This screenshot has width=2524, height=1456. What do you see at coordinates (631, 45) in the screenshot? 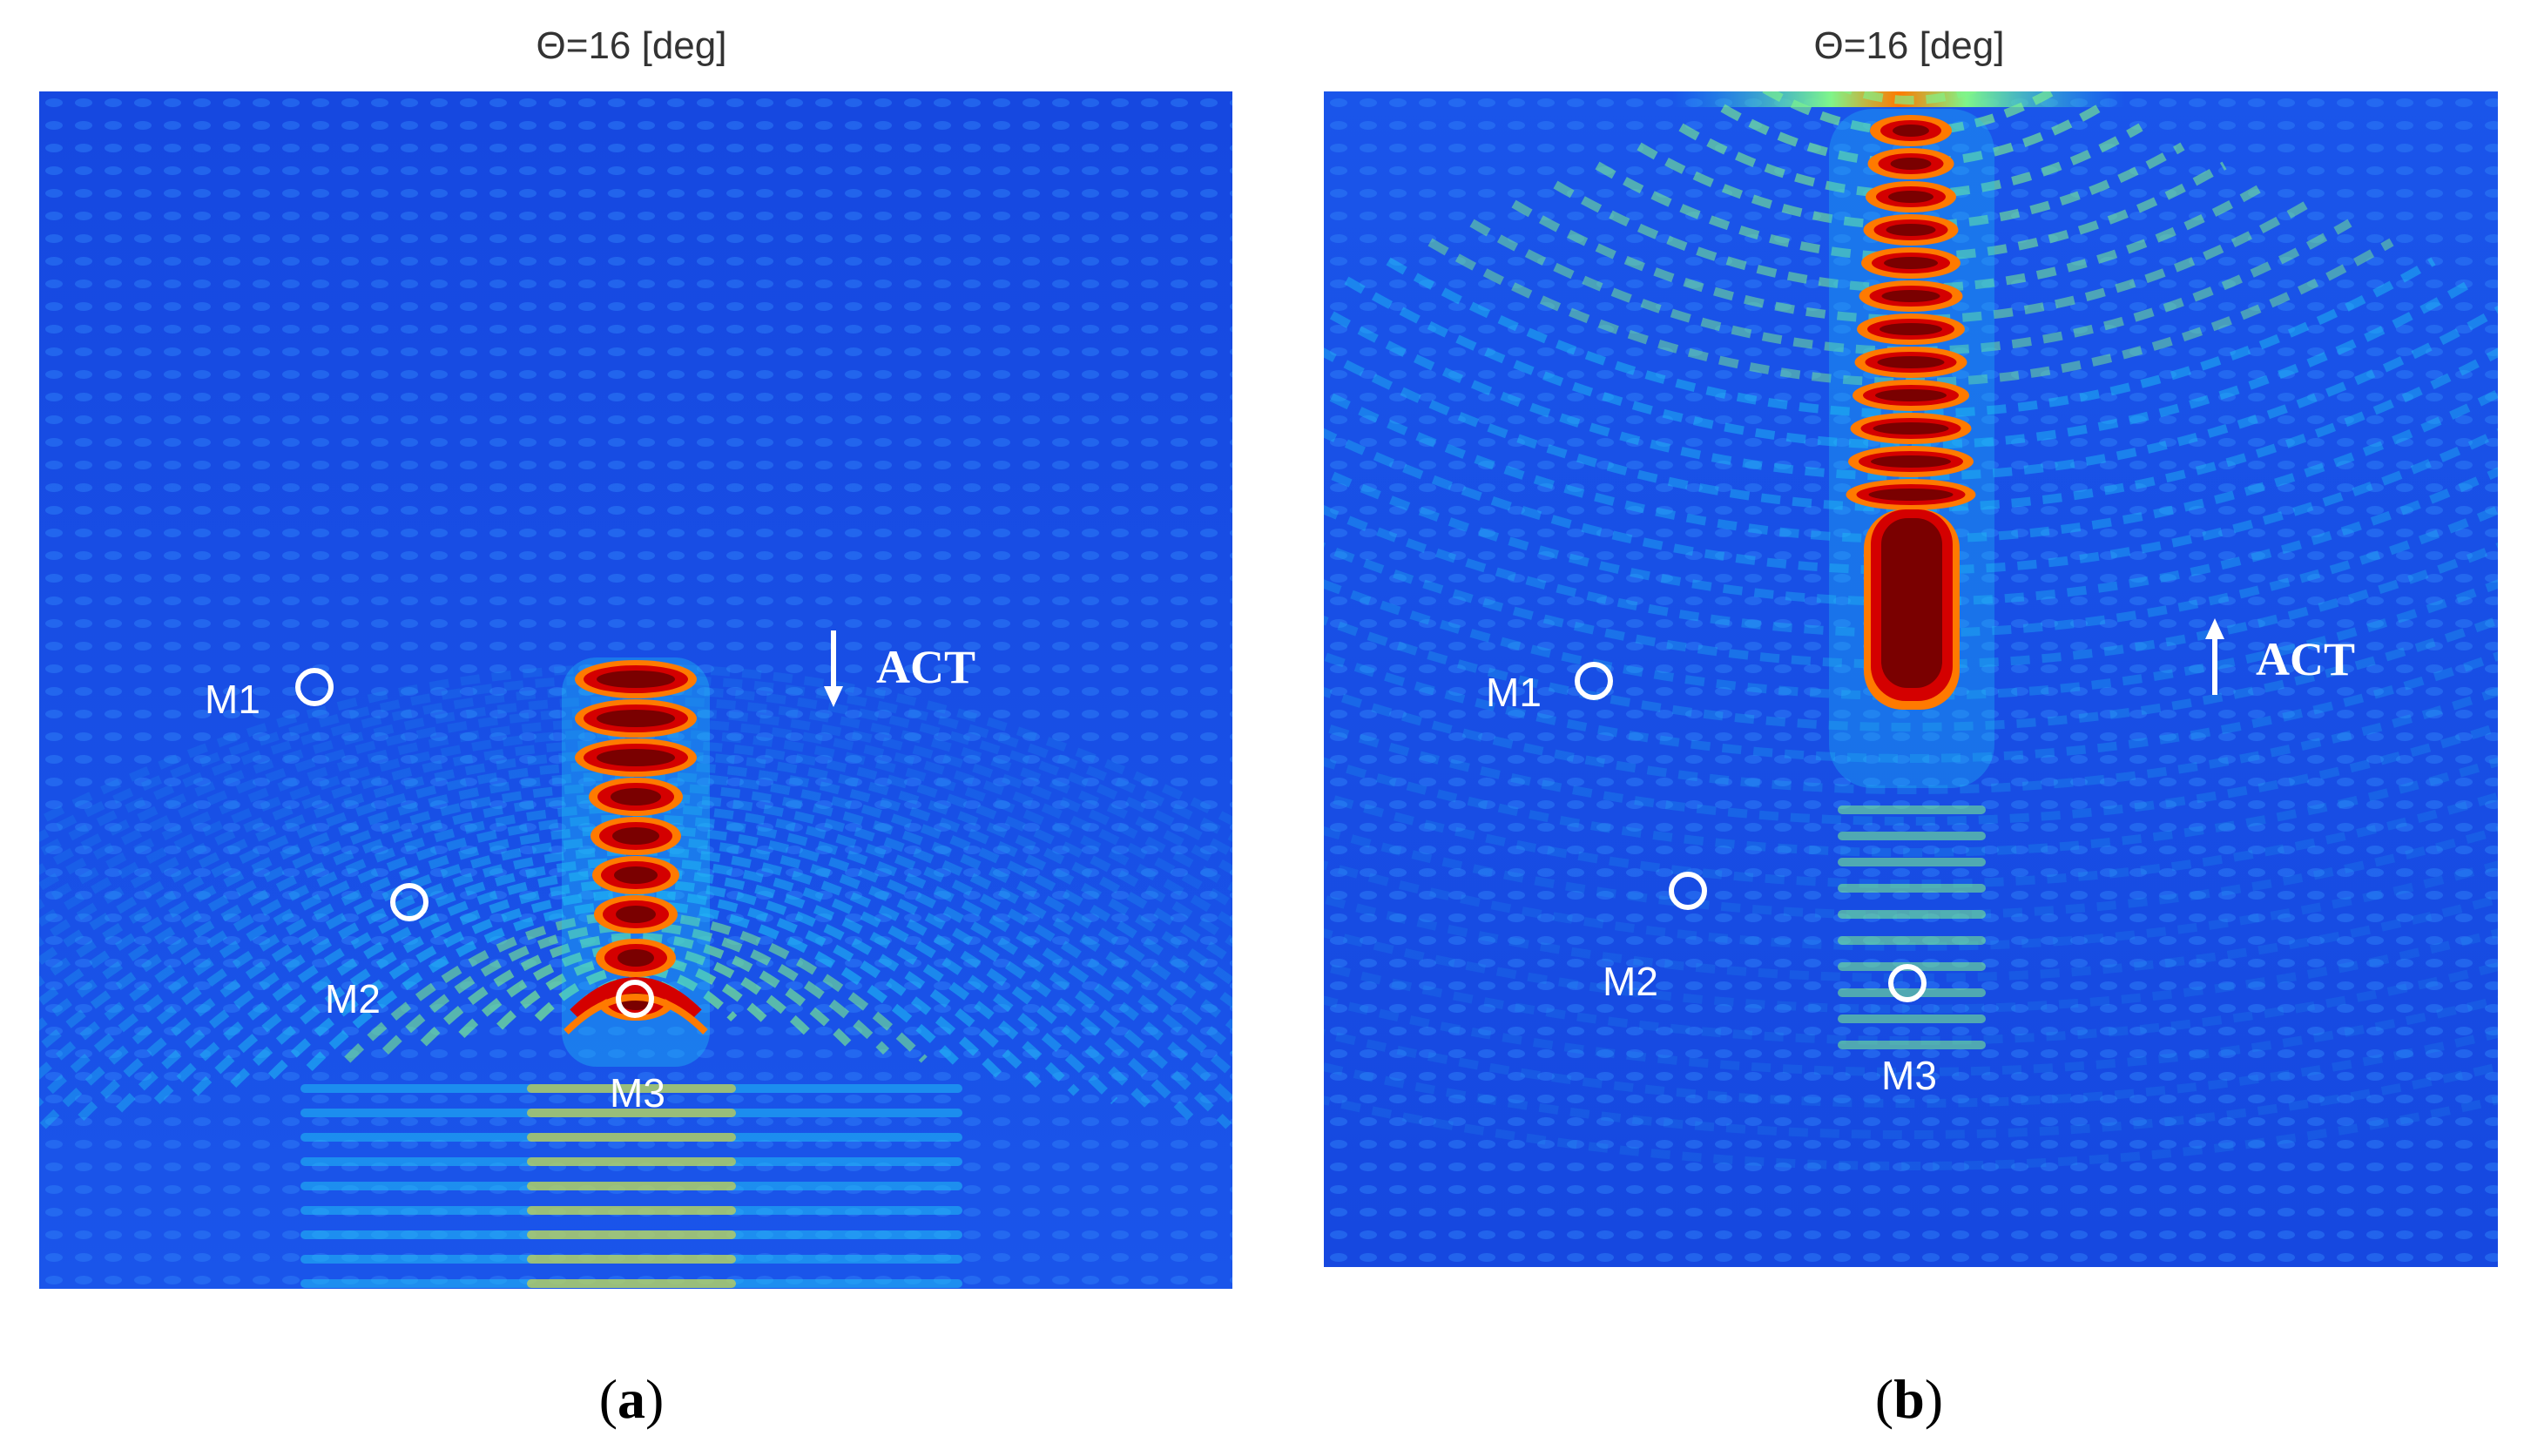
I see `panel-a-title: Θ=16 [deg]` at bounding box center [631, 45].